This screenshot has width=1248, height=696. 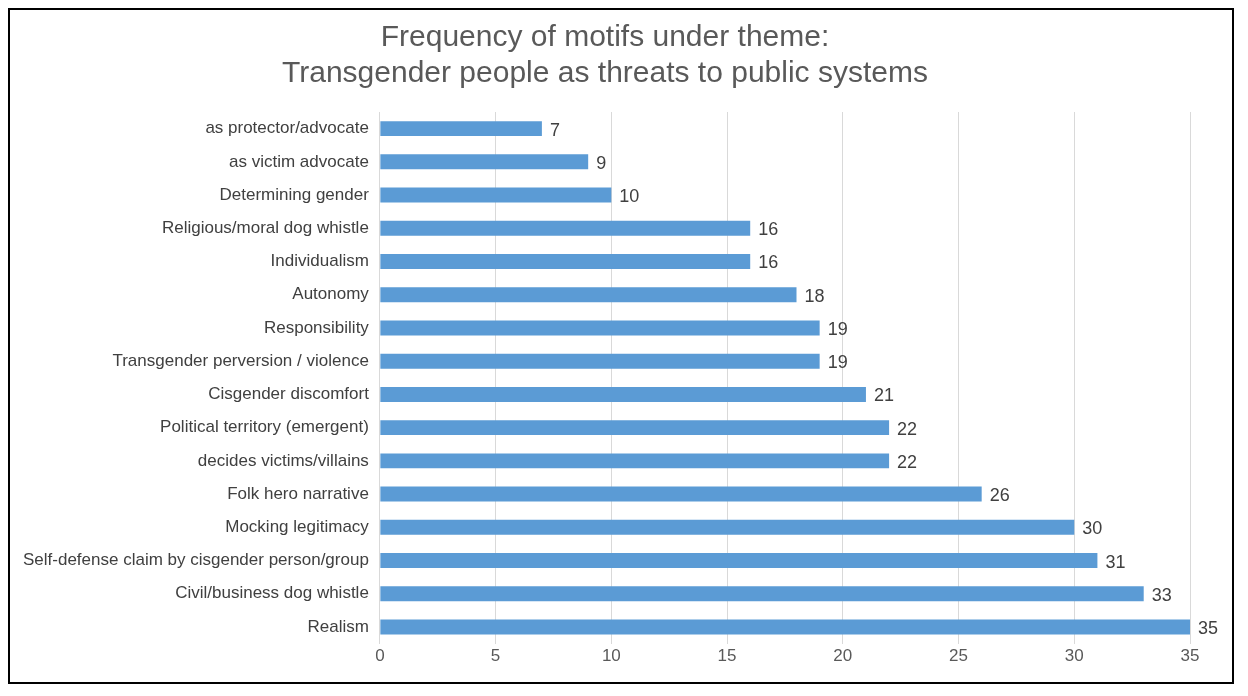 I want to click on data-label: 10, so click(x=629, y=196).